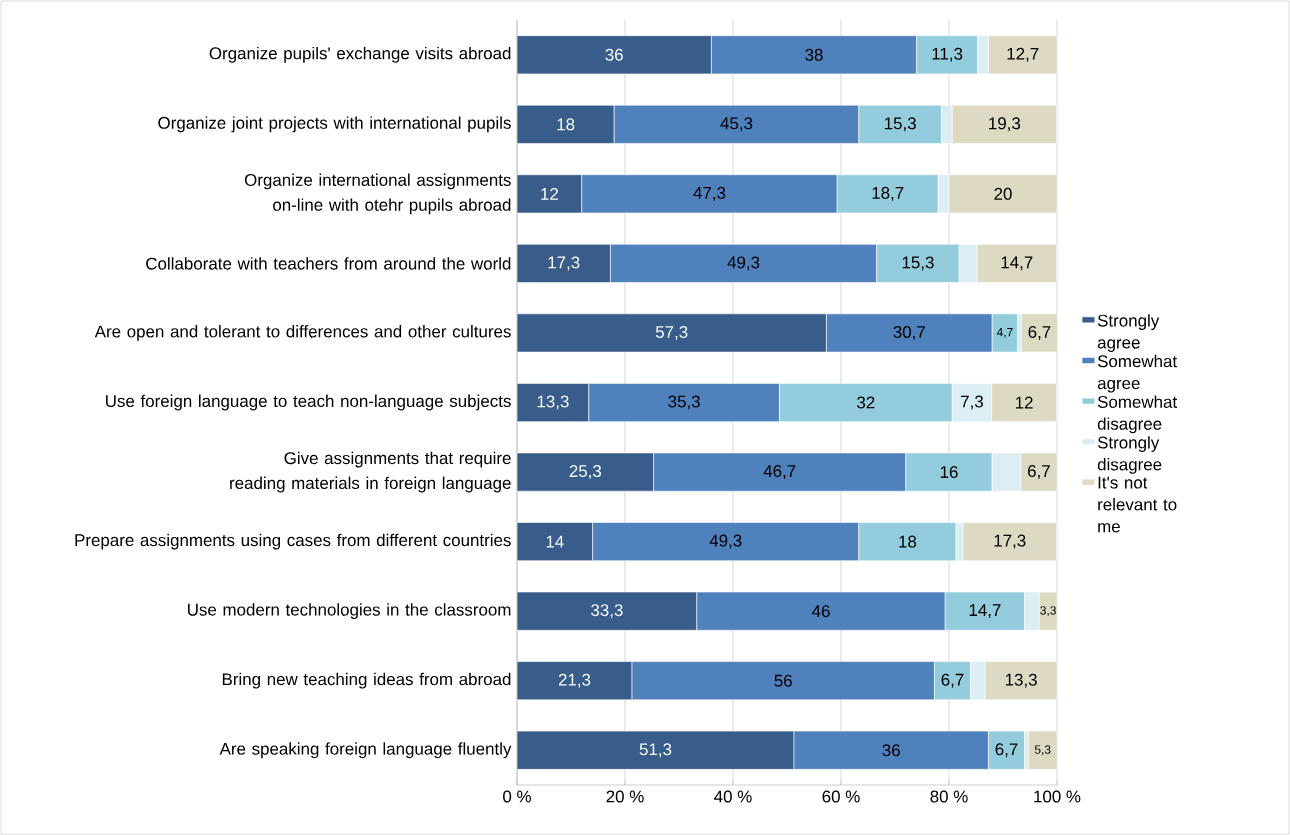 The image size is (1290, 835). Describe the element at coordinates (349, 611) in the screenshot. I see `y-tick-label: Use modern technologies in the classroom` at that location.